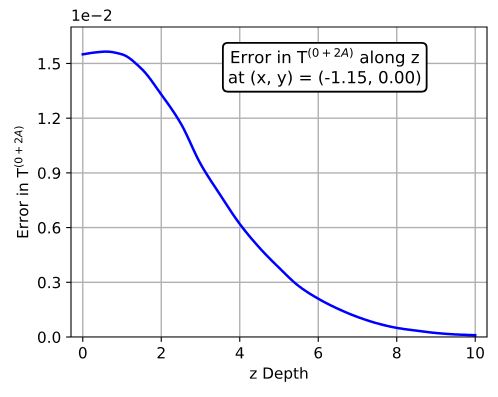 Image resolution: width=498 pixels, height=397 pixels. I want to click on x-tick-label: 0, so click(82, 352).